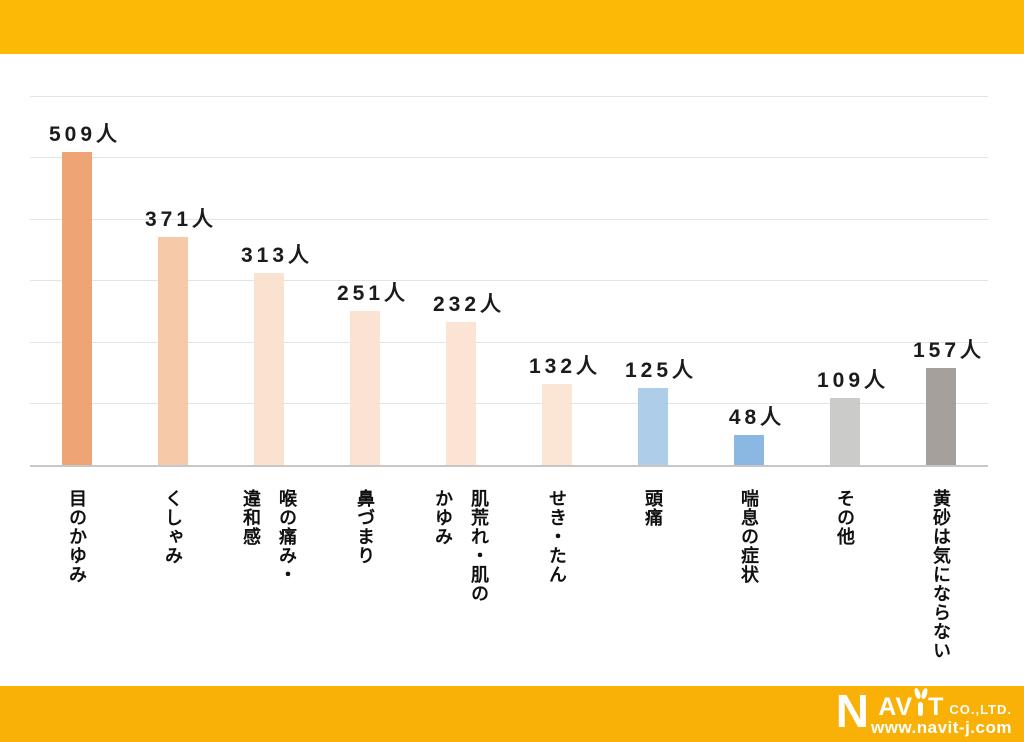  Describe the element at coordinates (277, 255) in the screenshot. I see `bar-value-label-2: 313人` at that location.